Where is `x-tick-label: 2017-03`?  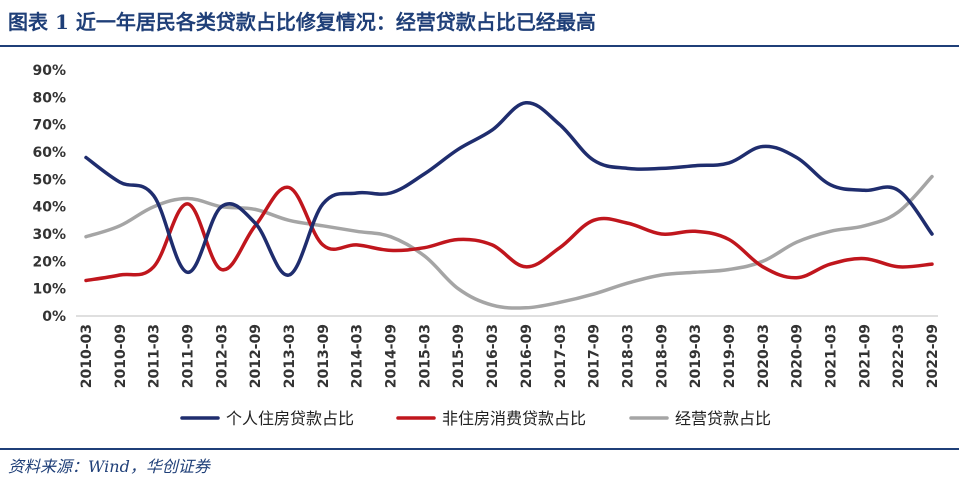 x-tick-label: 2017-03 is located at coordinates (561, 356).